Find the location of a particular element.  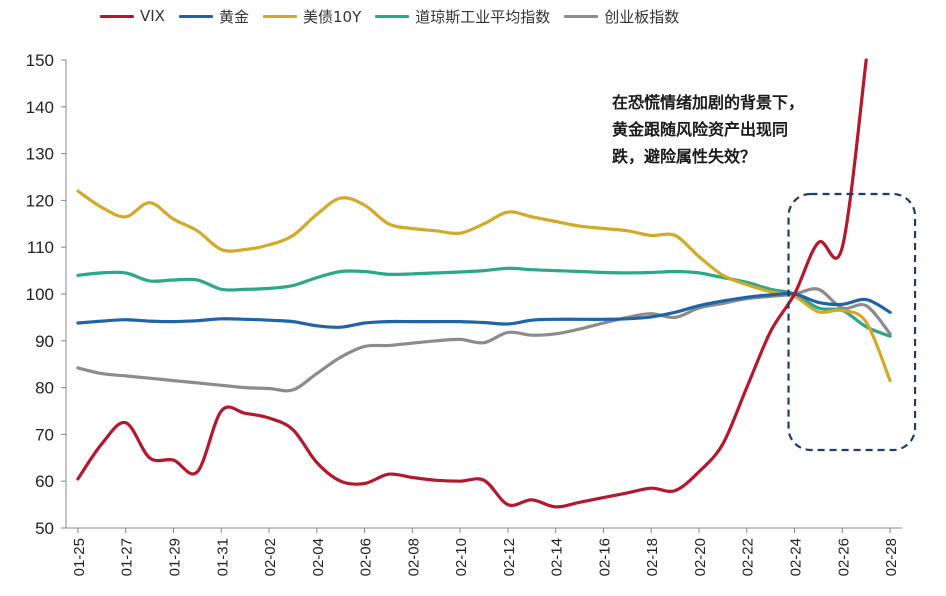

x-tick-label: 02-02 is located at coordinates (270, 557).